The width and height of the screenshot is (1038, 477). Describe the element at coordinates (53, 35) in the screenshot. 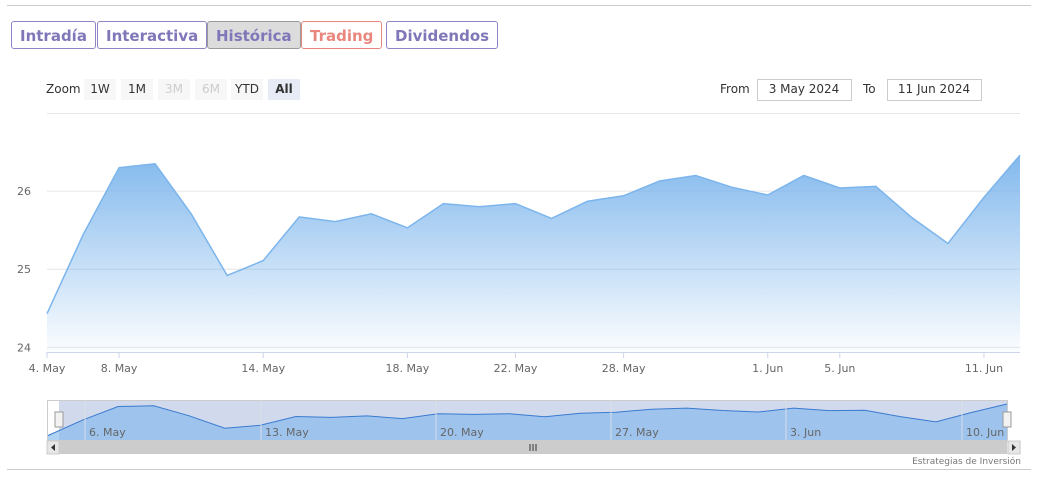

I see `tab: Intradía` at that location.